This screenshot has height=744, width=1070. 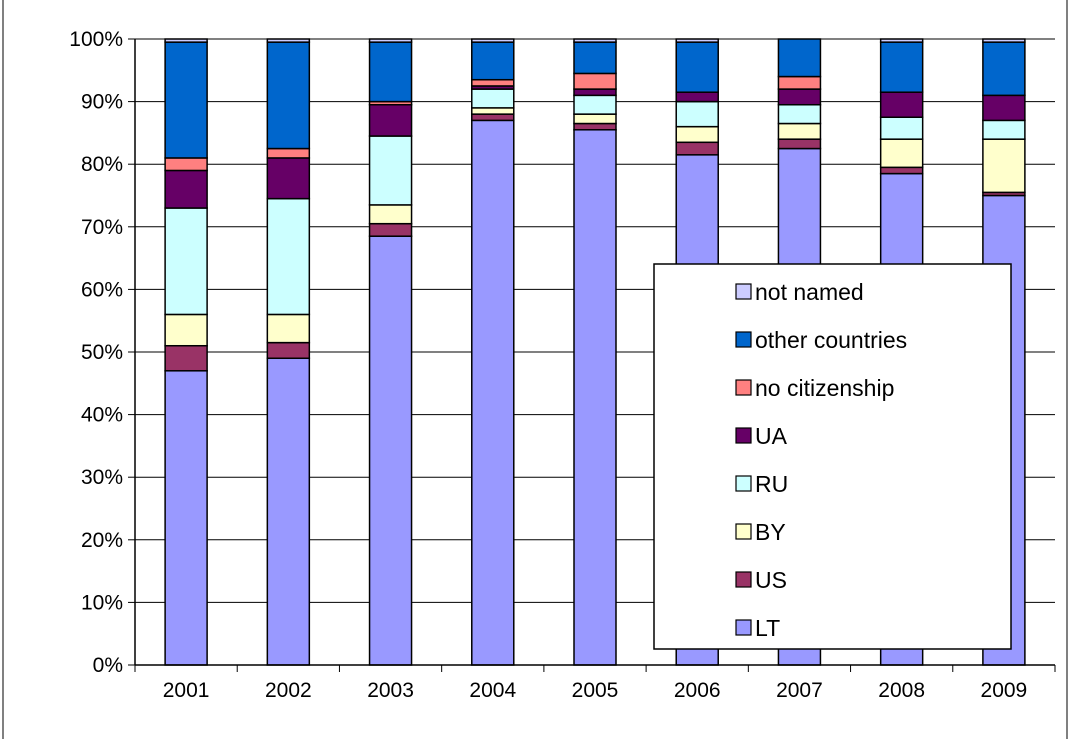 What do you see at coordinates (102, 540) in the screenshot?
I see `y-tick-label: 20%` at bounding box center [102, 540].